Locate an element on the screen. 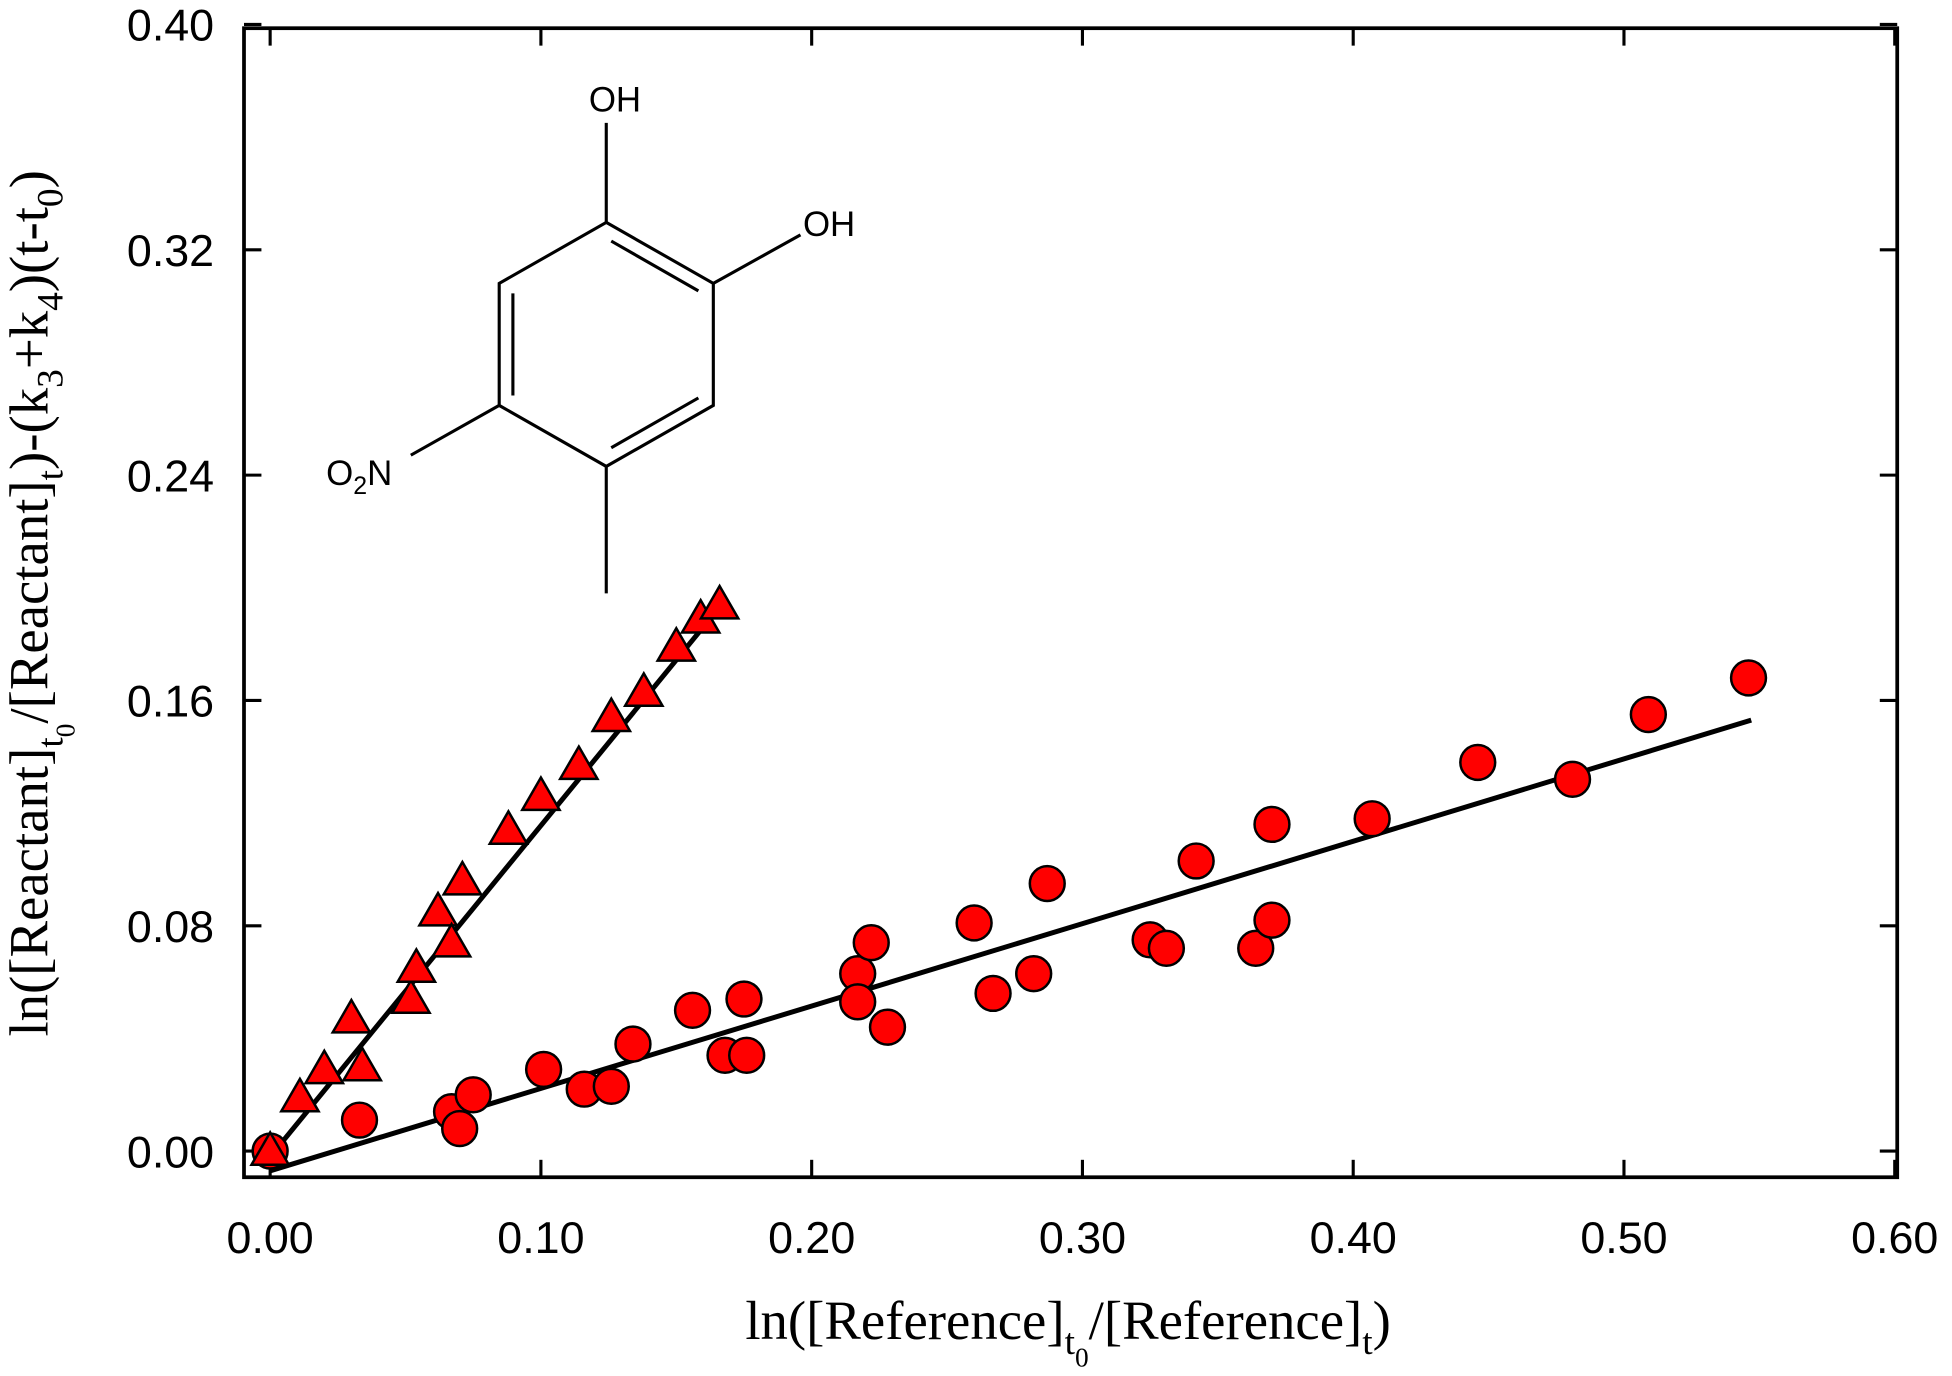 The width and height of the screenshot is (1952, 1376). axis-label-part: ln([Reactant] is located at coordinates (29, 892).